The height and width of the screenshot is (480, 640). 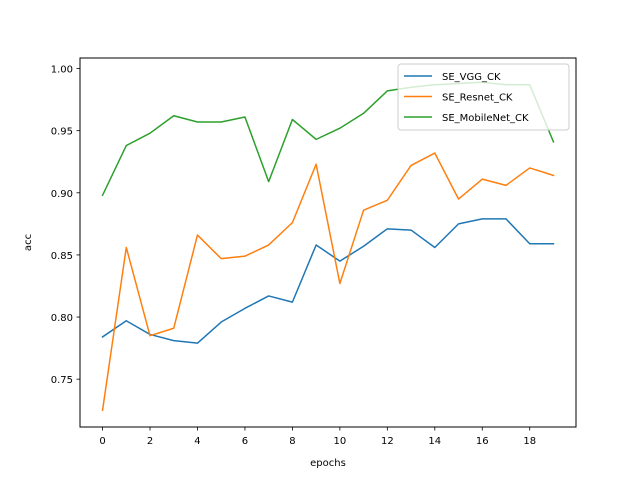 What do you see at coordinates (292, 441) in the screenshot?
I see `x-tick-label: 8` at bounding box center [292, 441].